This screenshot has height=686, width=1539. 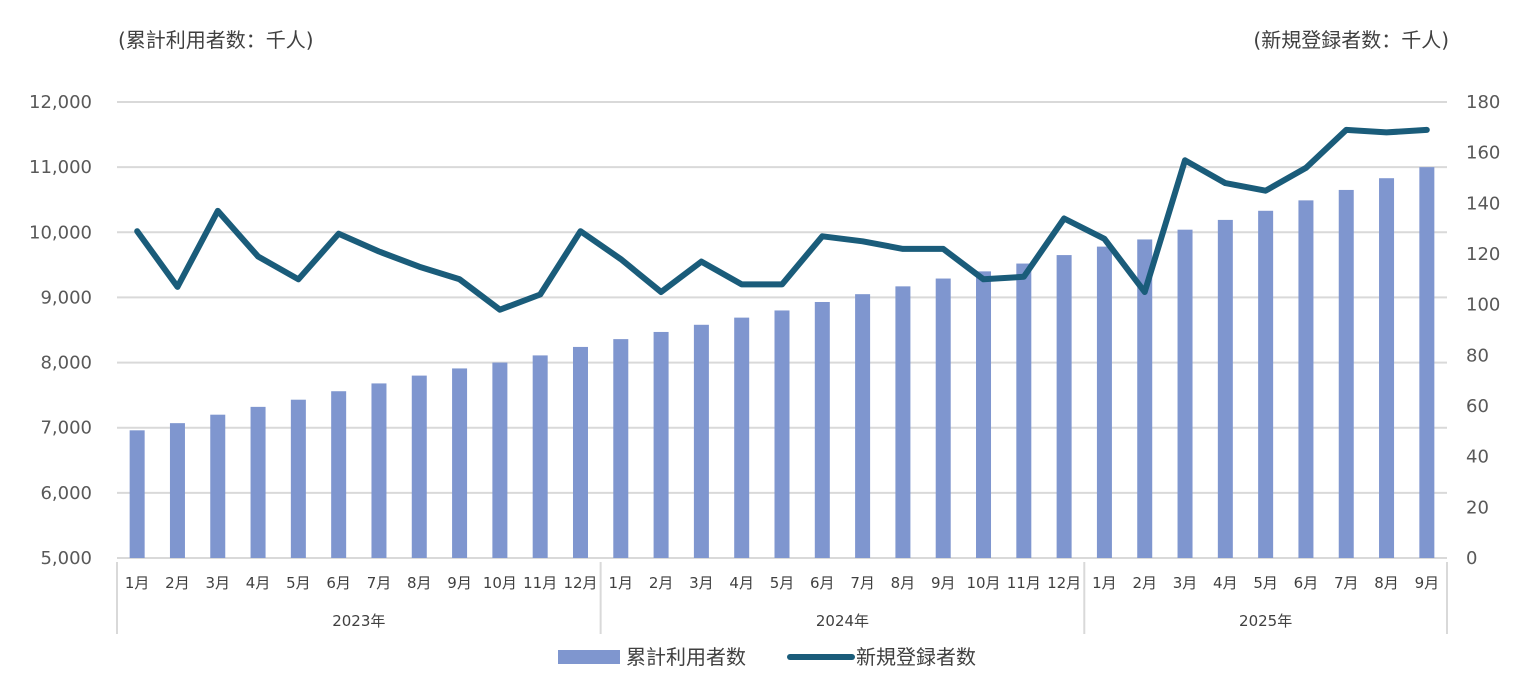 I want to click on right-tick-label: 140, so click(x=1483, y=203).